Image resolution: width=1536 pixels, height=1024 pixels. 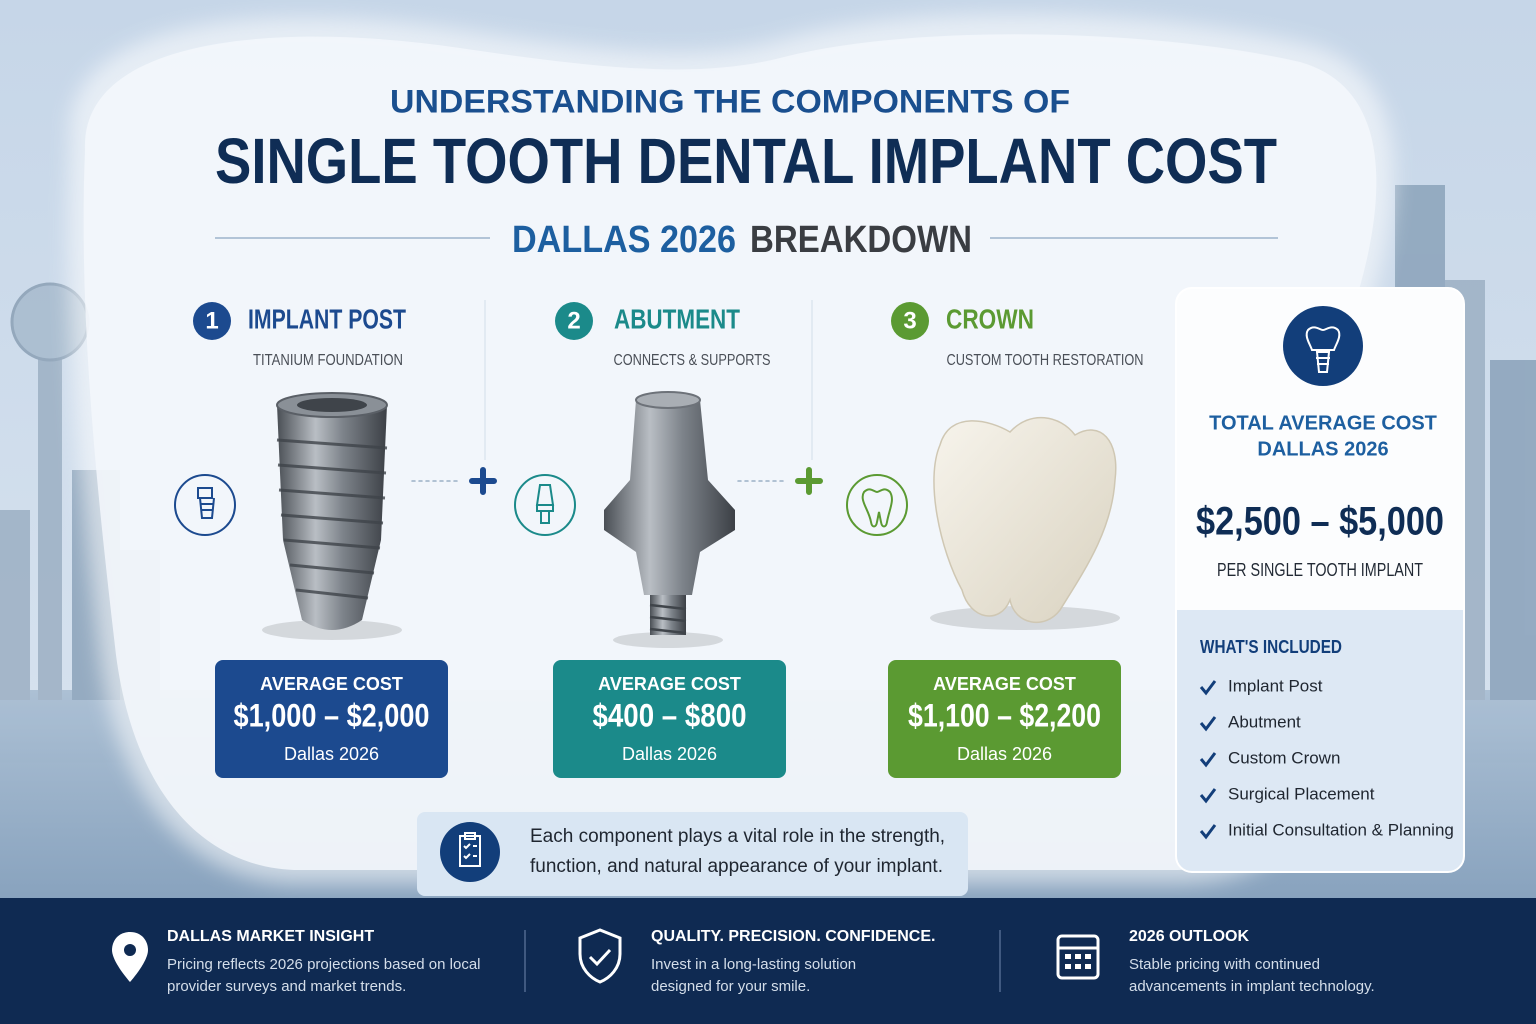 I want to click on footer-text: Stable pricing with continued, so click(x=1224, y=964).